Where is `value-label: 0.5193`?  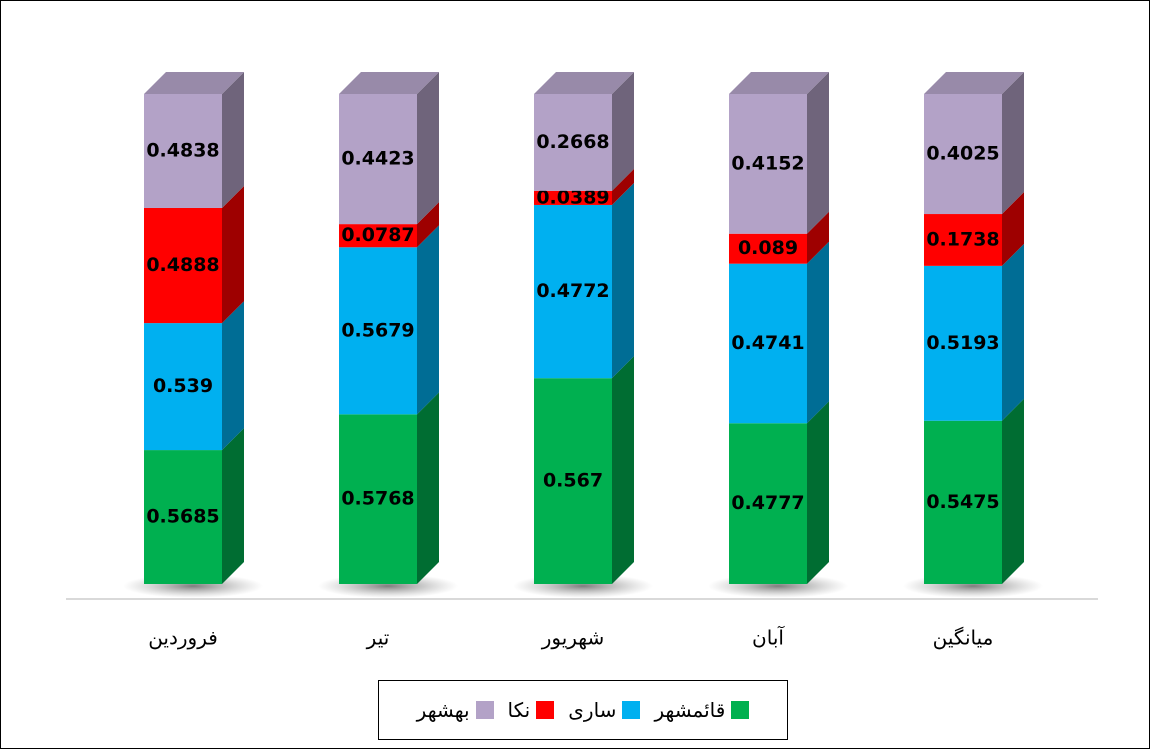 value-label: 0.5193 is located at coordinates (962, 343).